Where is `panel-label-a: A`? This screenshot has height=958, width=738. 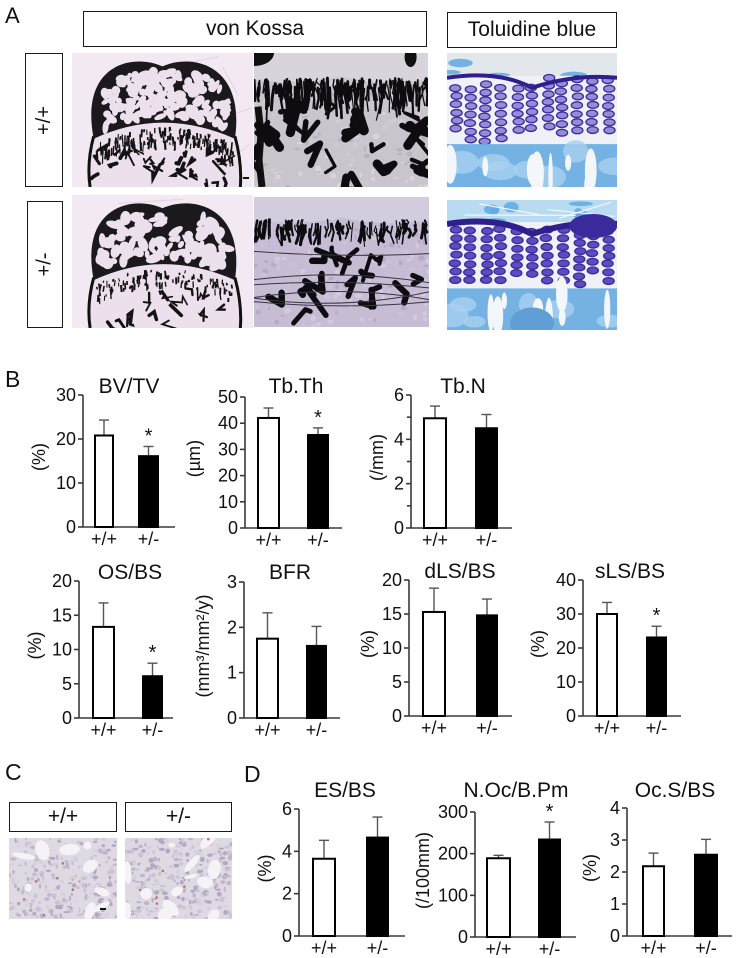 panel-label-a: A is located at coordinates (12, 15).